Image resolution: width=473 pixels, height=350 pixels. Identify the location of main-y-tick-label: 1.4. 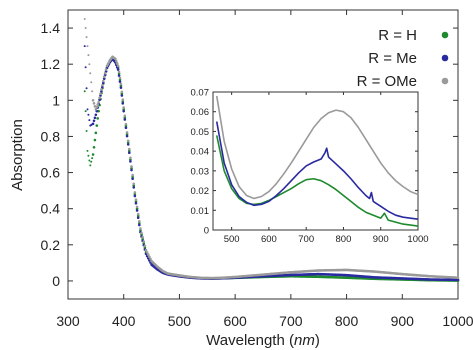
(51, 28).